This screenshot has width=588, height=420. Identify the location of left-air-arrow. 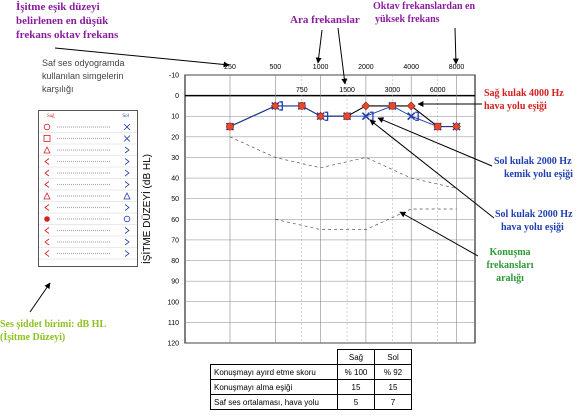
(432, 169).